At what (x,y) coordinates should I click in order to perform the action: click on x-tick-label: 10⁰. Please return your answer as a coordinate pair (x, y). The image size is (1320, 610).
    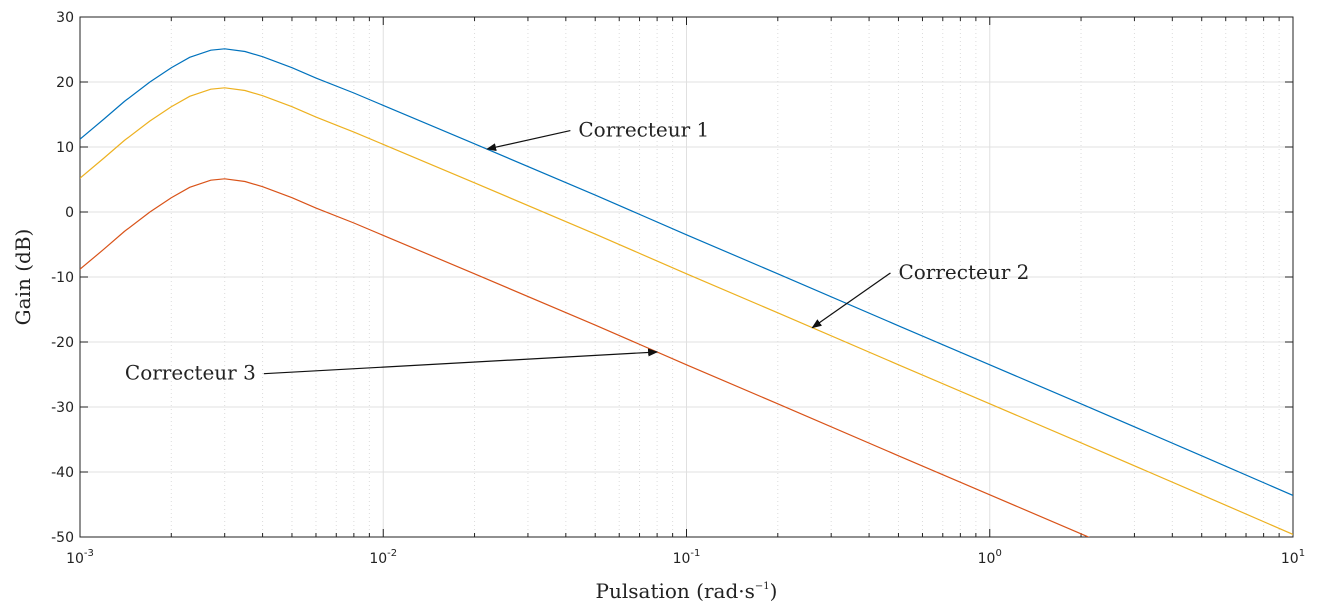
    Looking at the image, I should click on (990, 557).